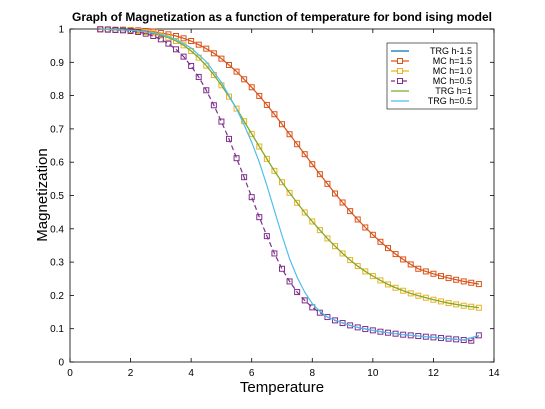  I want to click on y-tick-label: 0, so click(61, 363).